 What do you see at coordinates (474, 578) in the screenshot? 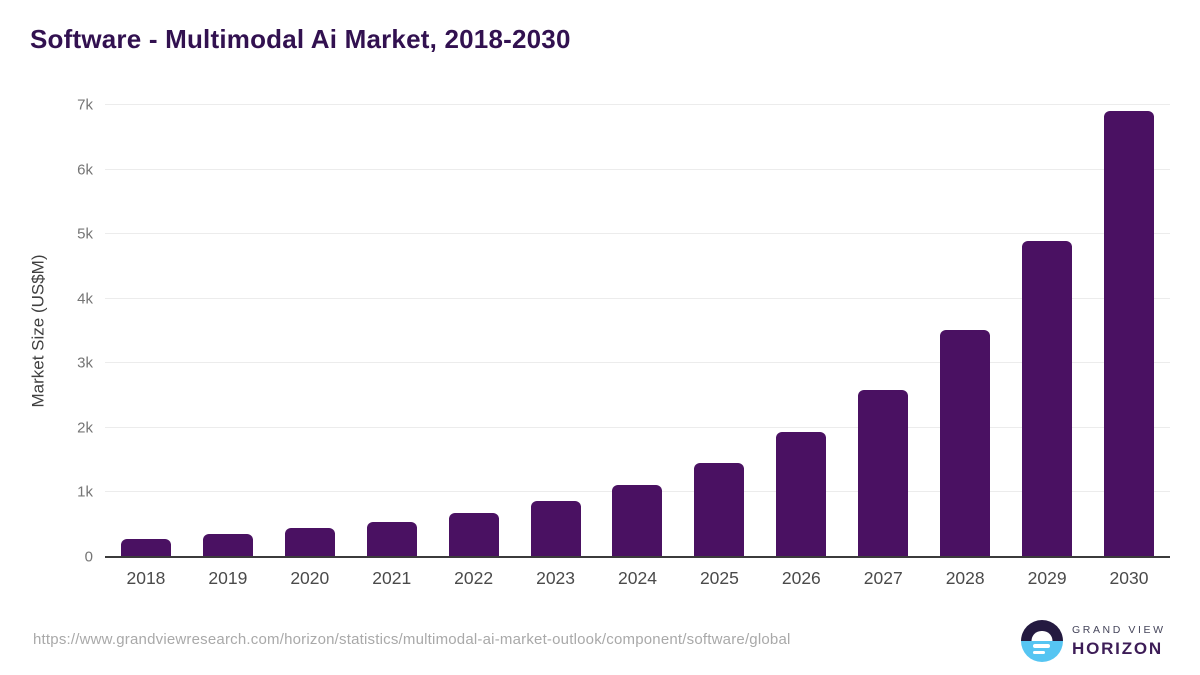
I see `x-tick-label-2022: 2022` at bounding box center [474, 578].